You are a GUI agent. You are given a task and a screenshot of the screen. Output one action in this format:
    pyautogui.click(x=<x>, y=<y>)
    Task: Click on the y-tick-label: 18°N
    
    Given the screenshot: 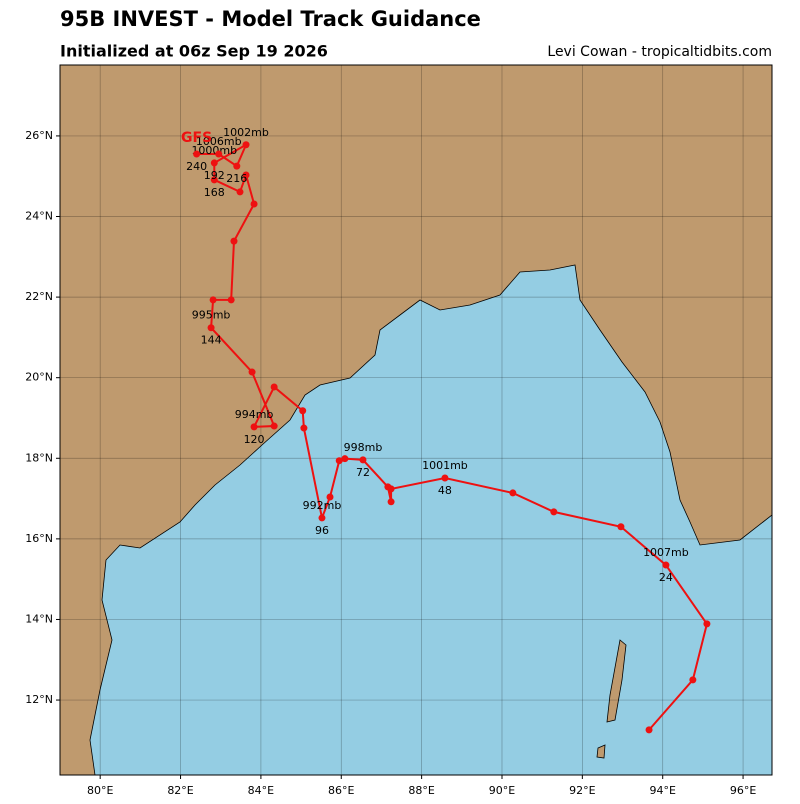 What is the action you would take?
    pyautogui.click(x=39, y=457)
    